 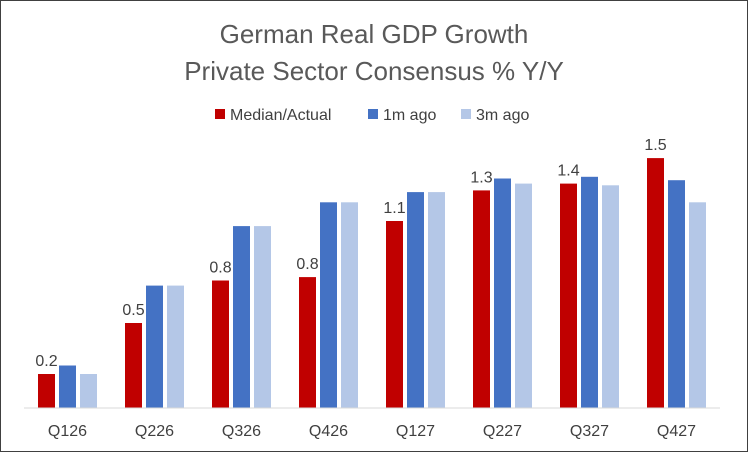 What do you see at coordinates (394, 314) in the screenshot?
I see `bar-median-actual-q127` at bounding box center [394, 314].